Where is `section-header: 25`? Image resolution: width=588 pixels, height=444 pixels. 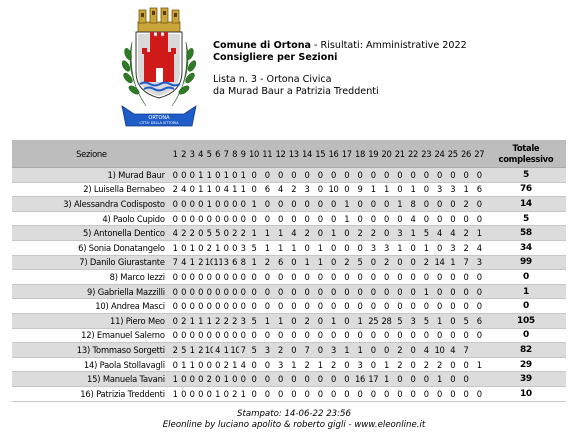 section-header: 25 is located at coordinates (453, 154).